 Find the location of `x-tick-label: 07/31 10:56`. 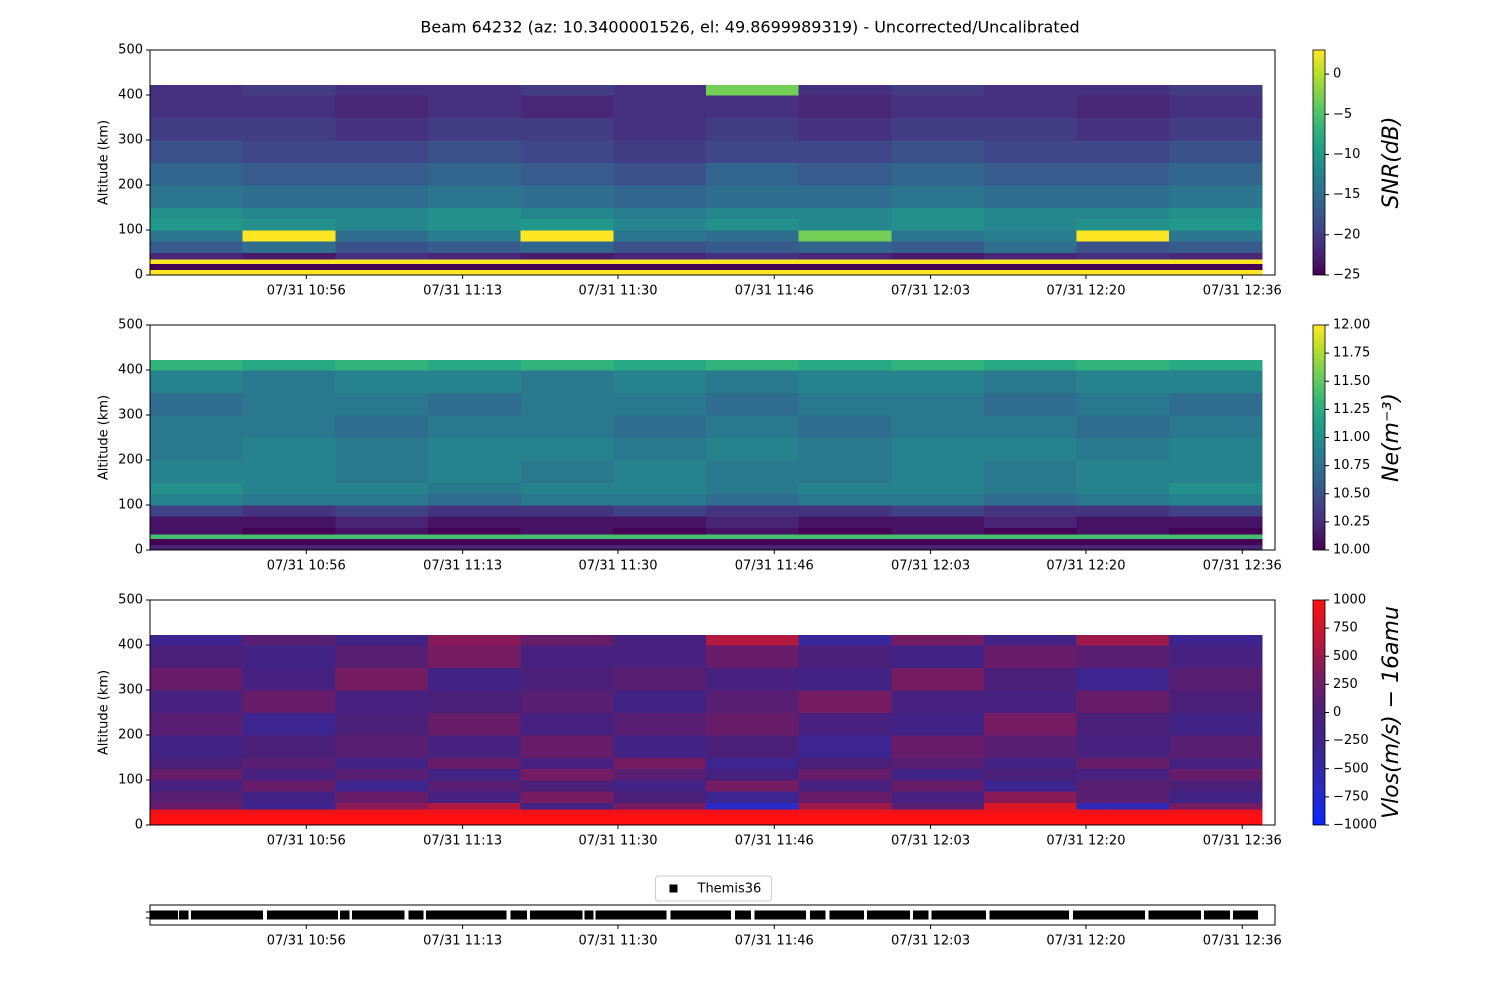

x-tick-label: 07/31 10:56 is located at coordinates (306, 841).